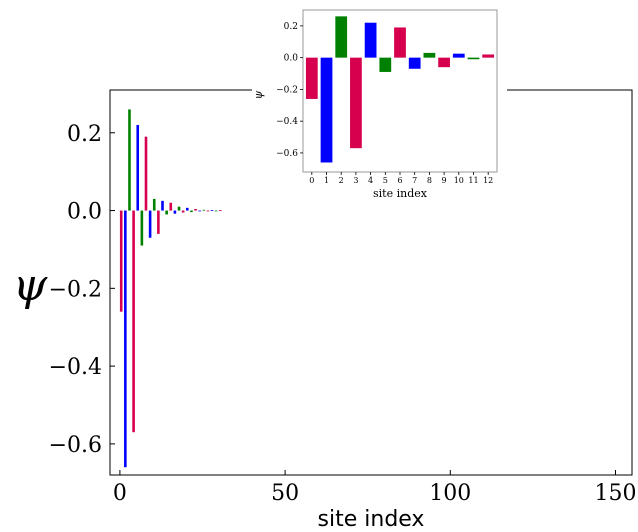  What do you see at coordinates (473, 180) in the screenshot?
I see `inset-x-tick-label: 11` at bounding box center [473, 180].